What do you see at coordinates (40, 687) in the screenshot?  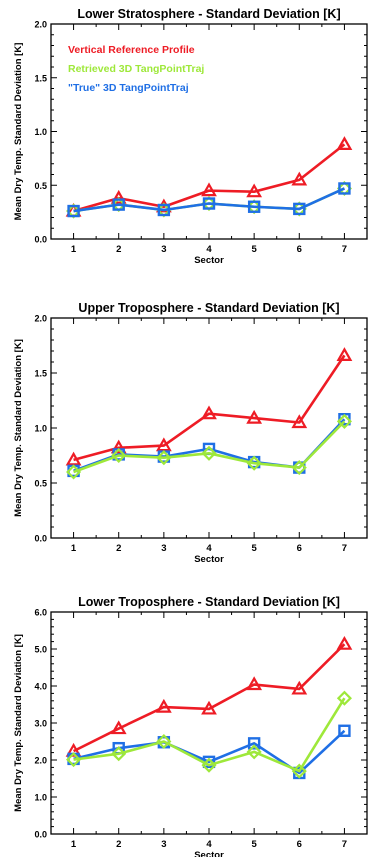 I see `y-tick-label: 4.0` at bounding box center [40, 687].